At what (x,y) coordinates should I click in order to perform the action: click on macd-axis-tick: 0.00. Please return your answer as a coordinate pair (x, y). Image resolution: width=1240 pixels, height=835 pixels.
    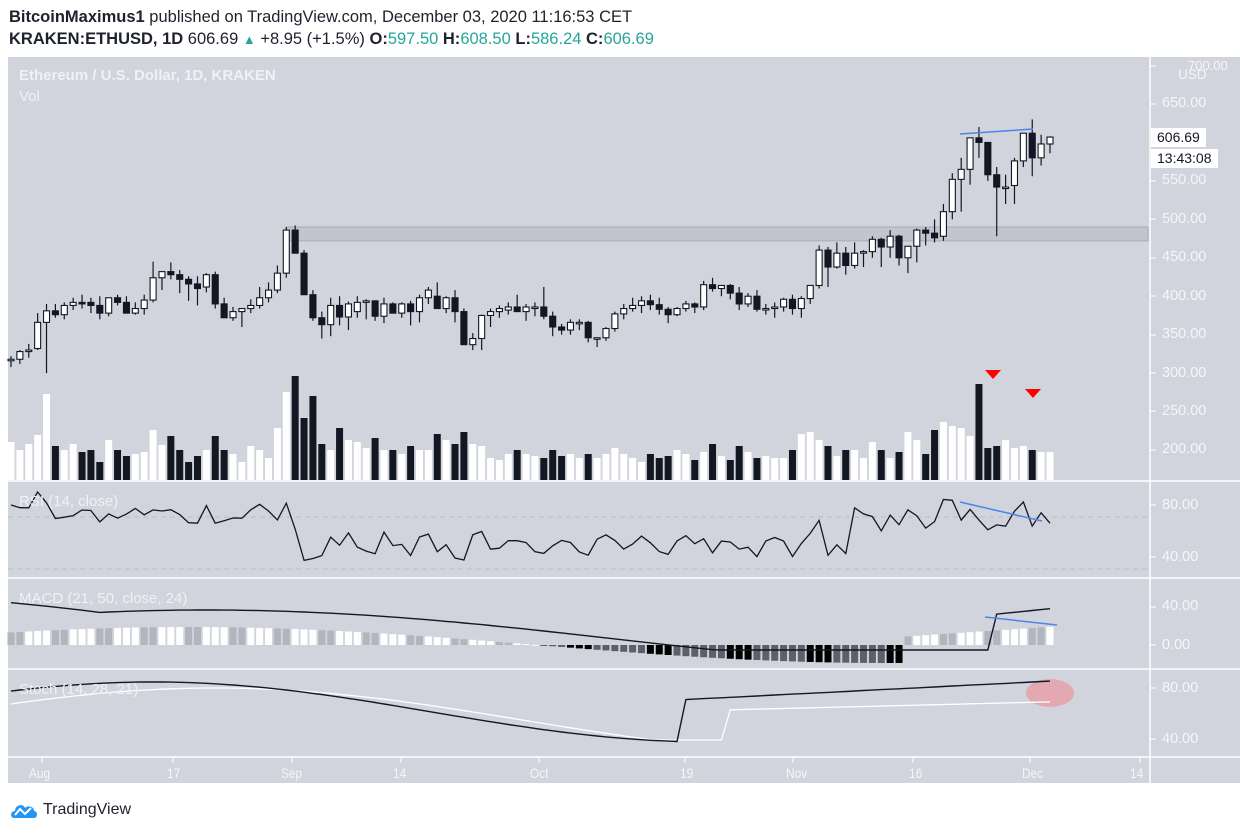
    Looking at the image, I should click on (1176, 645).